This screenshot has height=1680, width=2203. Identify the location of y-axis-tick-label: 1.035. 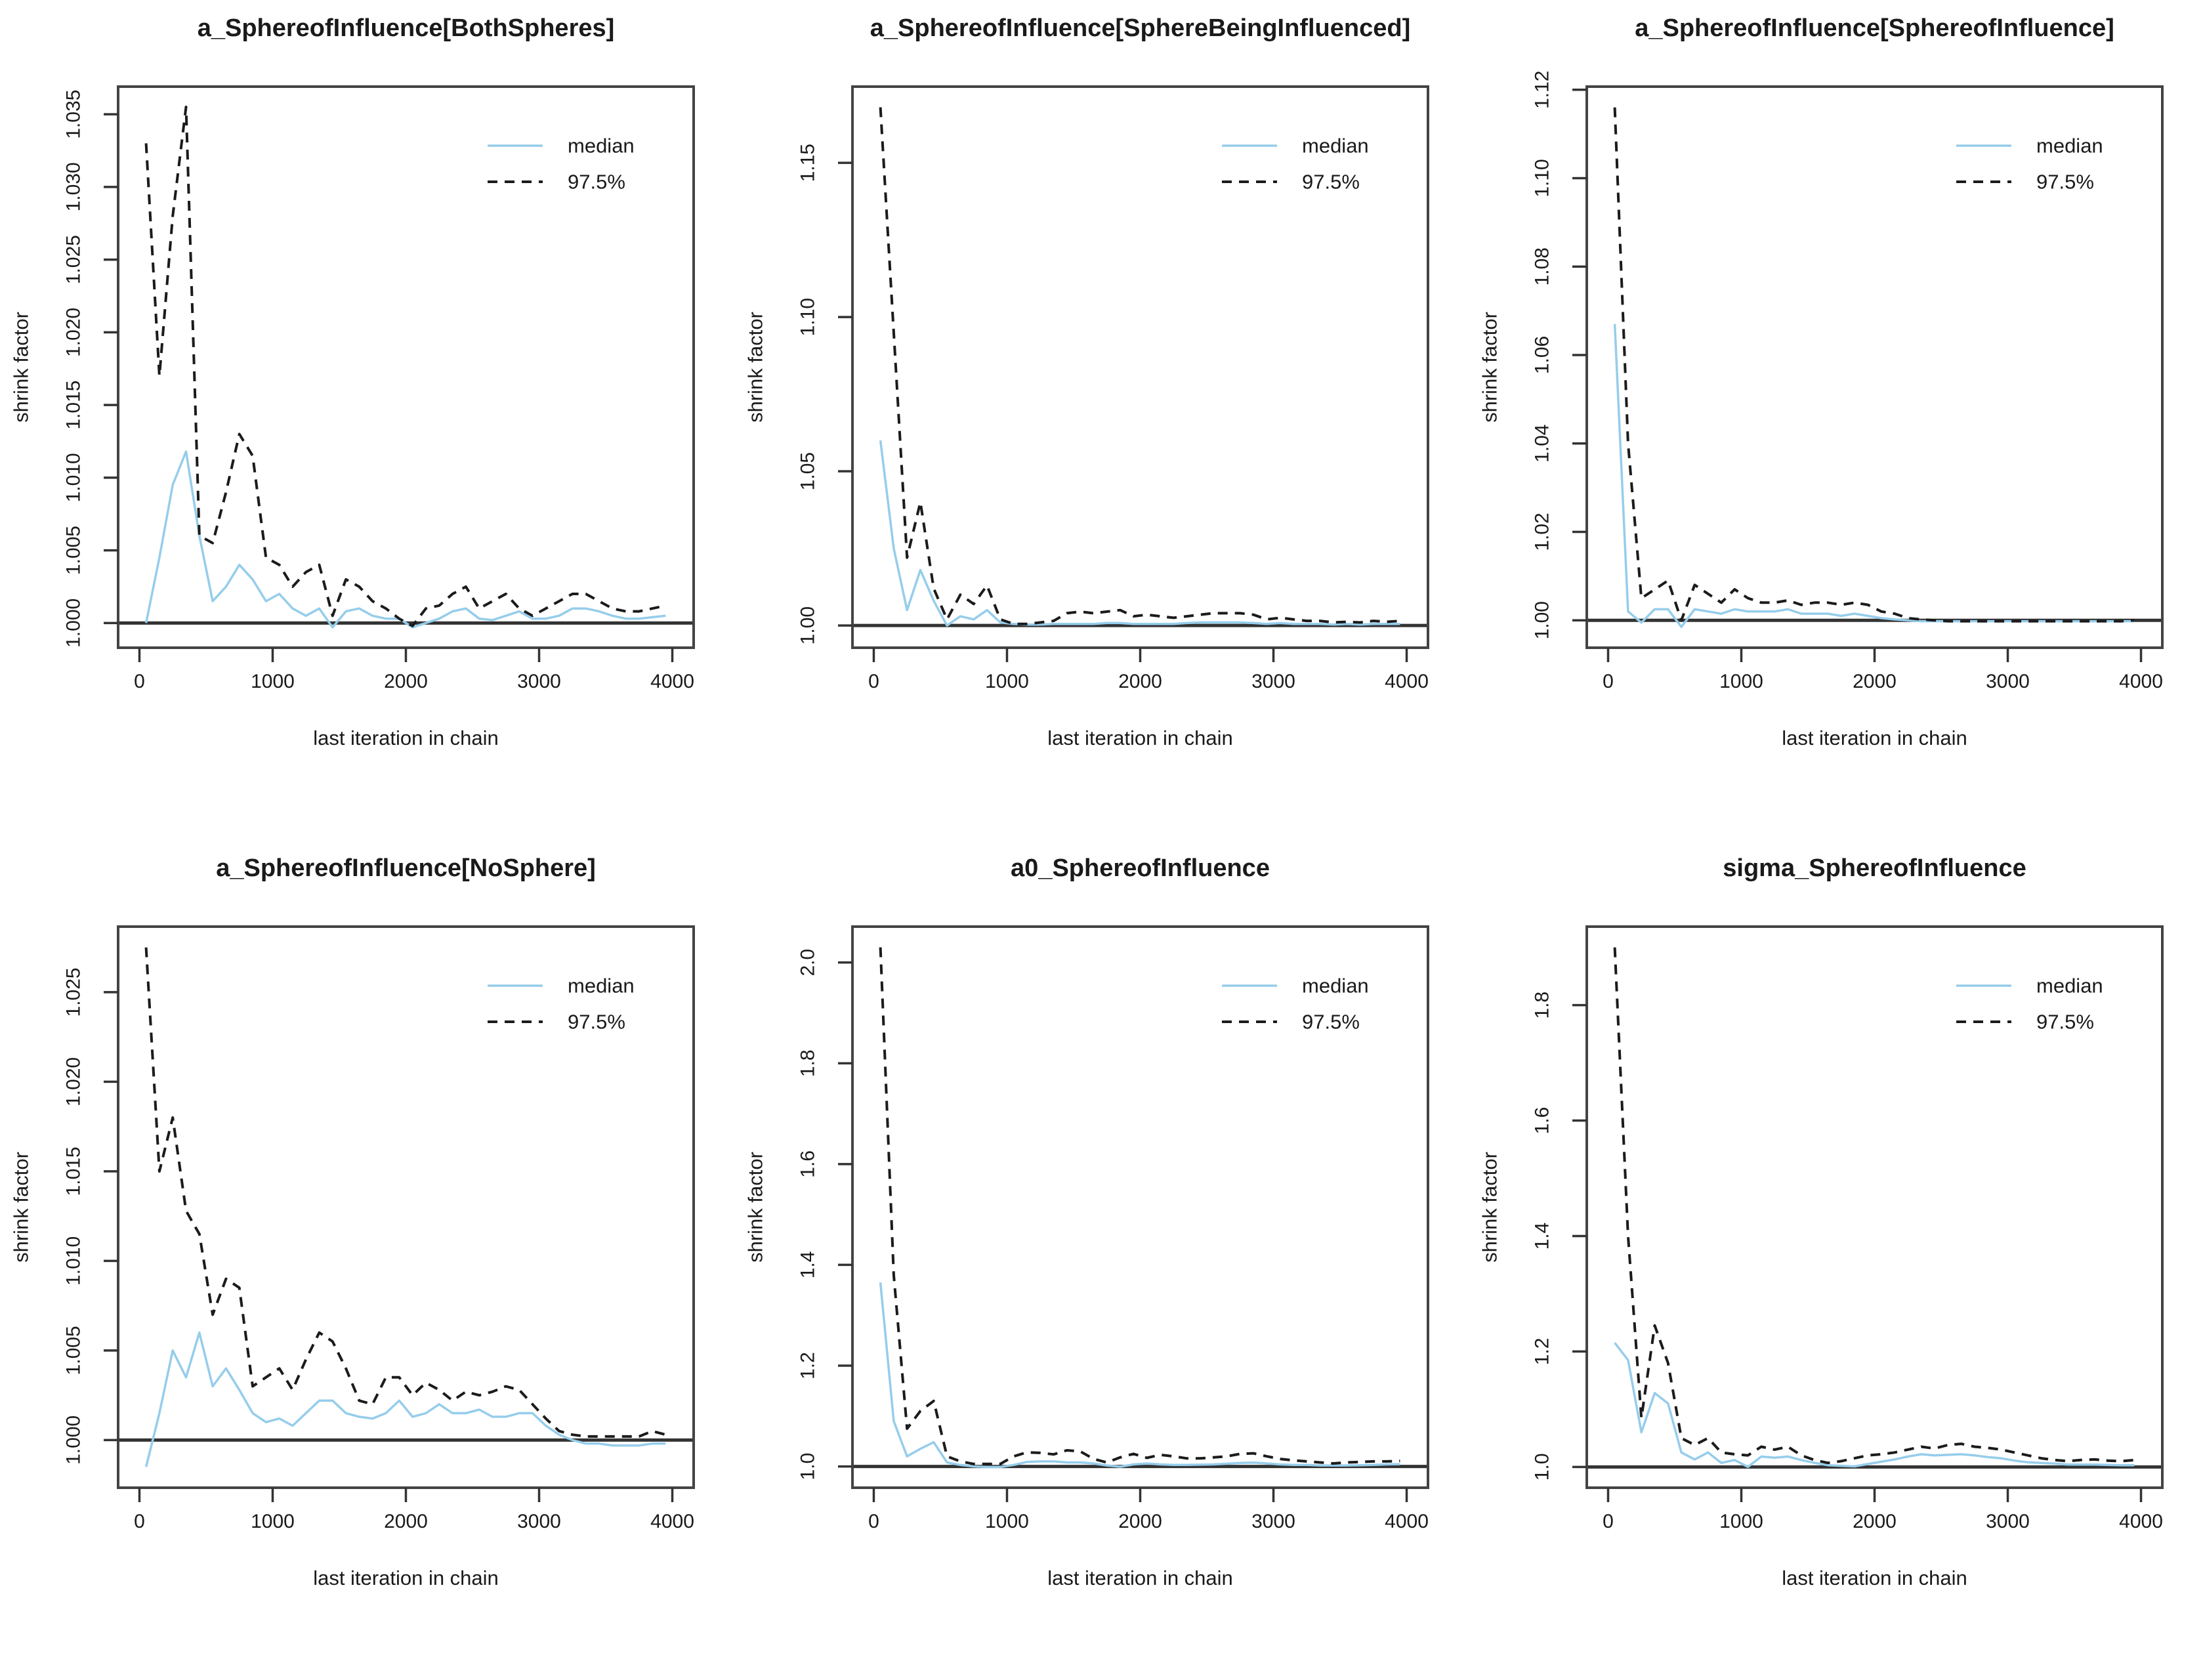
(74, 114).